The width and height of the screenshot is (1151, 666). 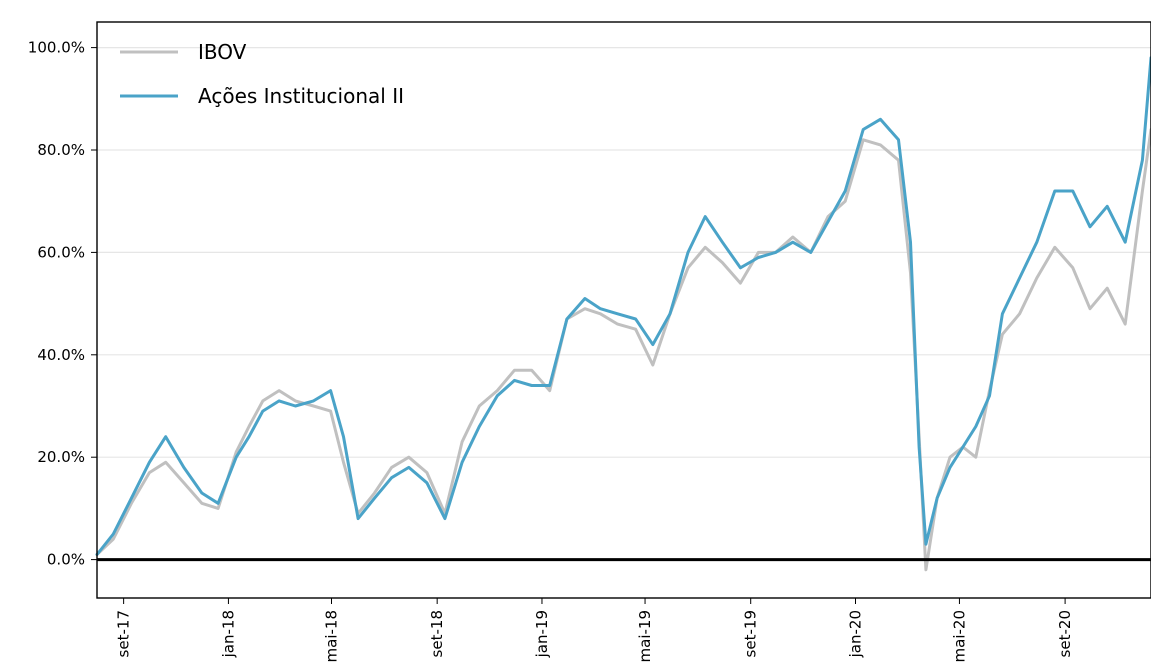 I want to click on y-tick-label: 0.0%, so click(x=66, y=560).